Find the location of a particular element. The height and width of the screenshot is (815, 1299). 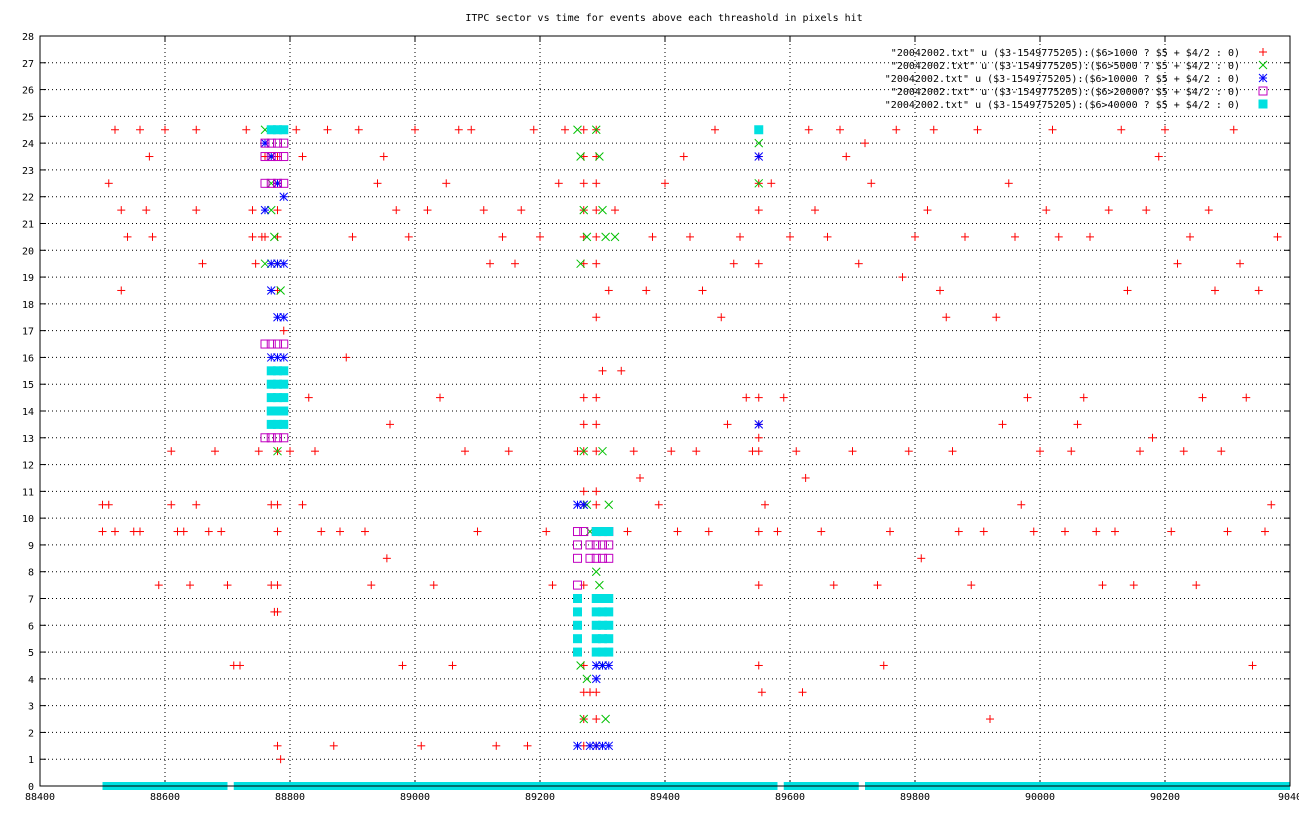

y-tick-label: 5 is located at coordinates (31, 653).